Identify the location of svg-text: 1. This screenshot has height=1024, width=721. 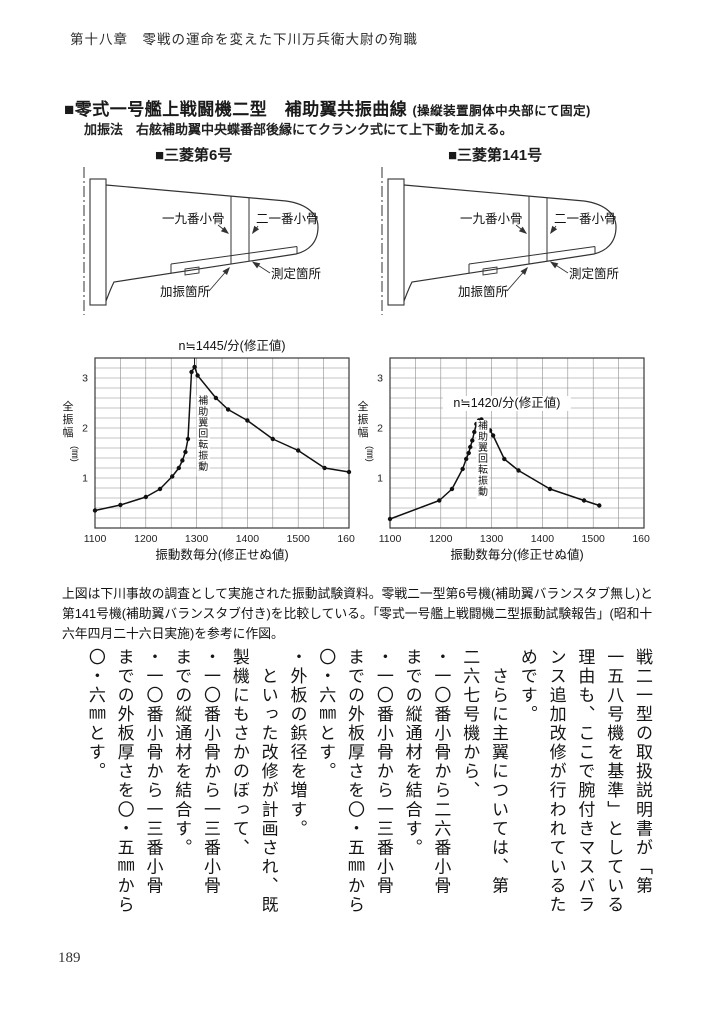
(85, 479).